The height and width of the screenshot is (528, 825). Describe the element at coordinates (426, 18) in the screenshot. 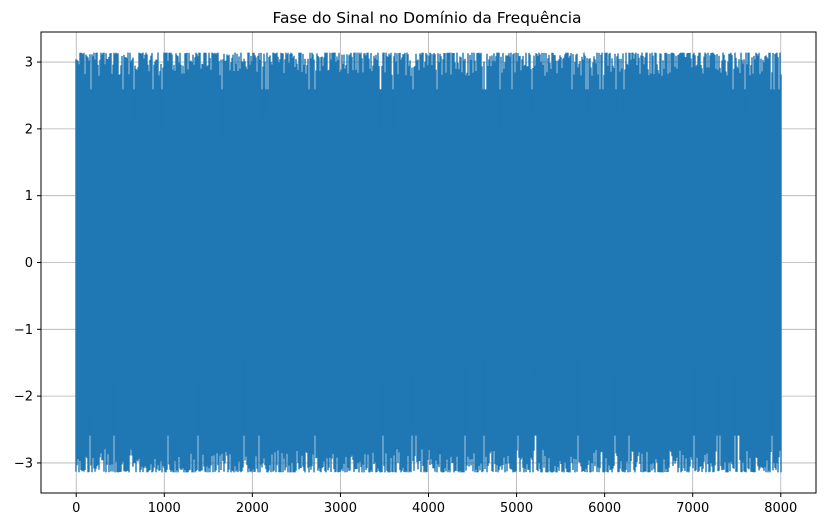

I see `chart-title: Fase do Sinal no Domínio da Frequência` at that location.